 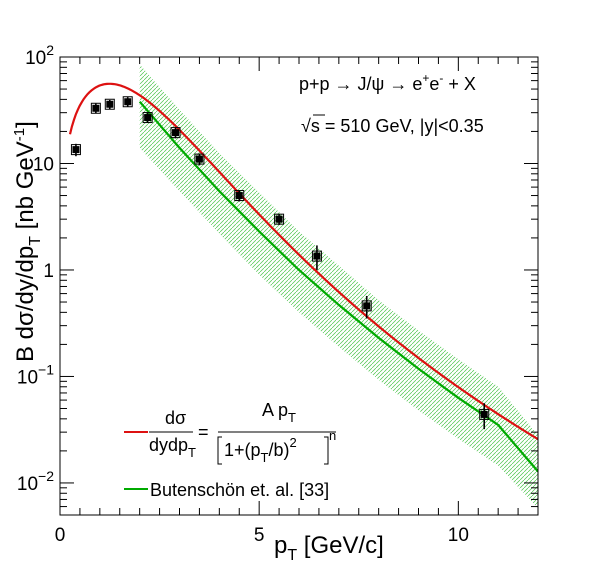 I want to click on legend-fit-num: dσ, so click(x=175, y=418).